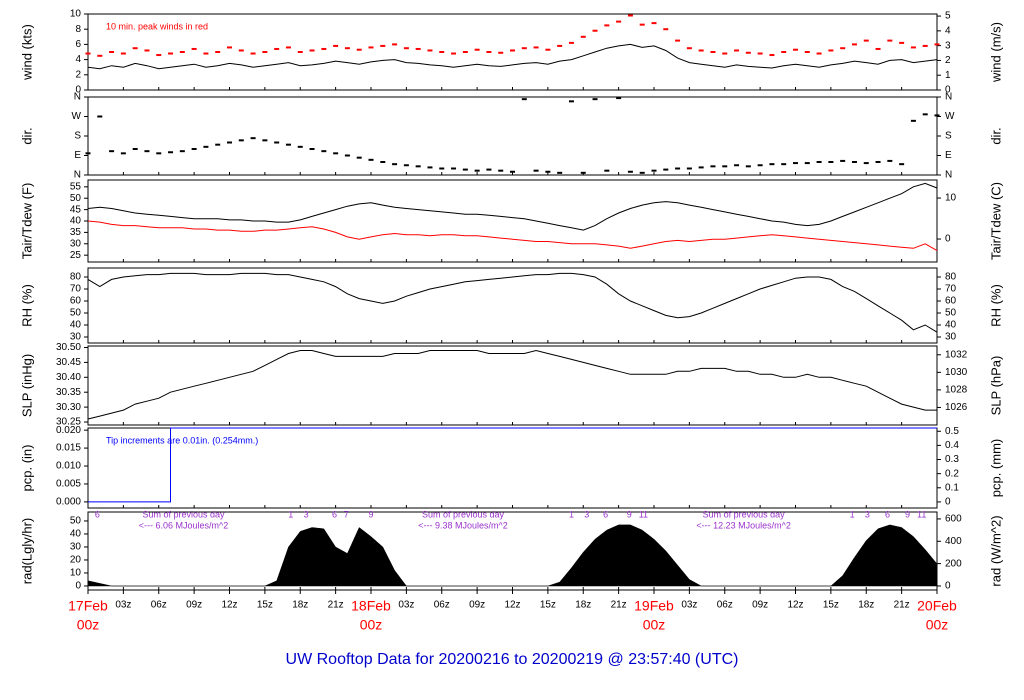  I want to click on y2-axis-label: rad (W/m^2), so click(995, 550).